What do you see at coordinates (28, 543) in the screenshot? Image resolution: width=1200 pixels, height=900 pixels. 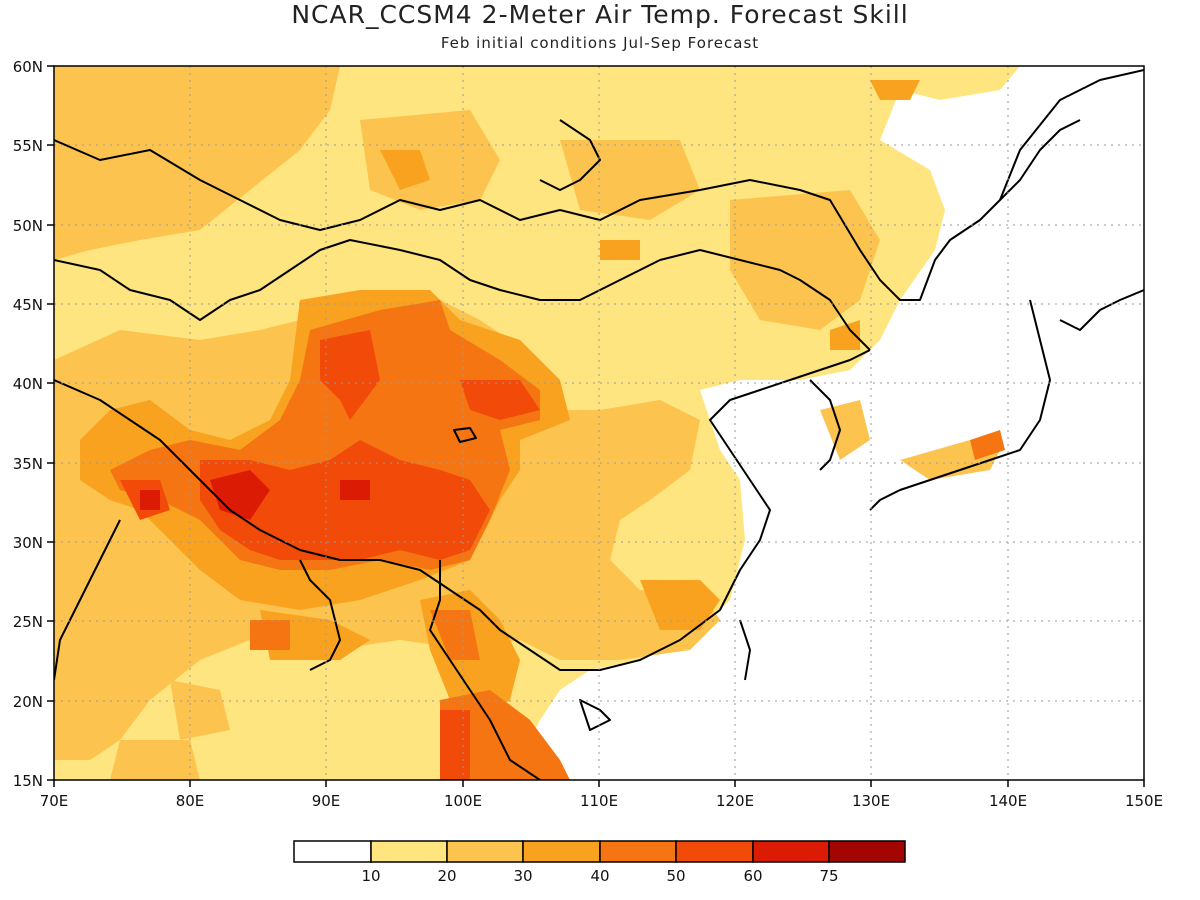 I see `lat-label-30n: 30N` at bounding box center [28, 543].